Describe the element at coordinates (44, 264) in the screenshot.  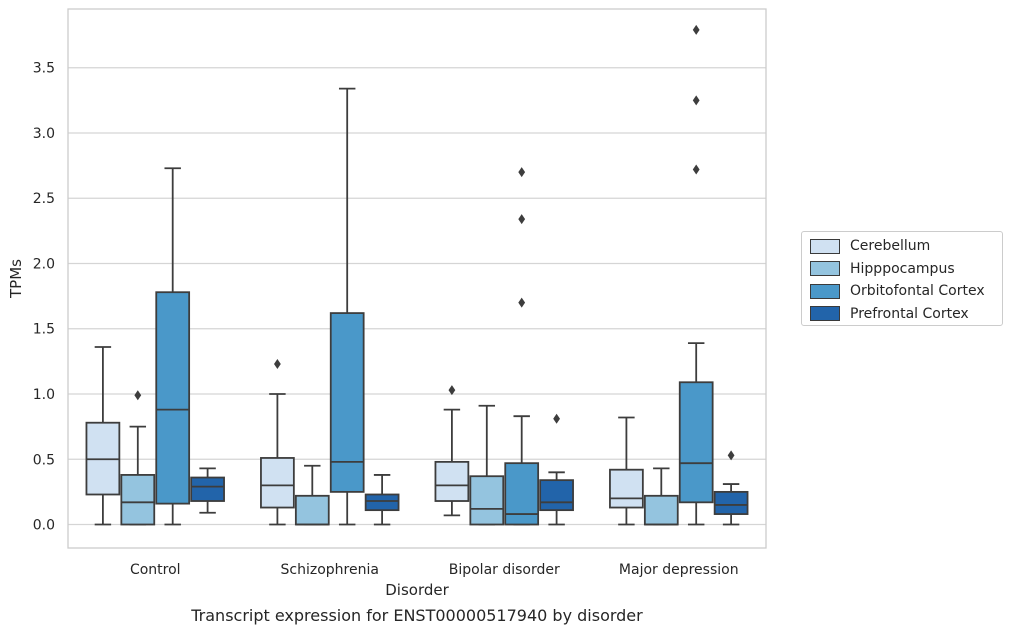
I see `y-tick-label: 2.0` at that location.